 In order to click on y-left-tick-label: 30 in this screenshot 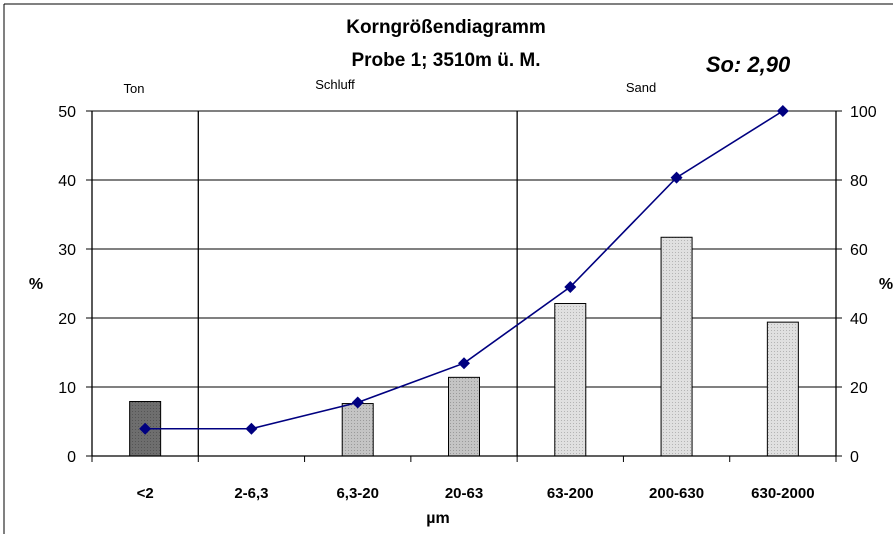, I will do `click(67, 250)`.